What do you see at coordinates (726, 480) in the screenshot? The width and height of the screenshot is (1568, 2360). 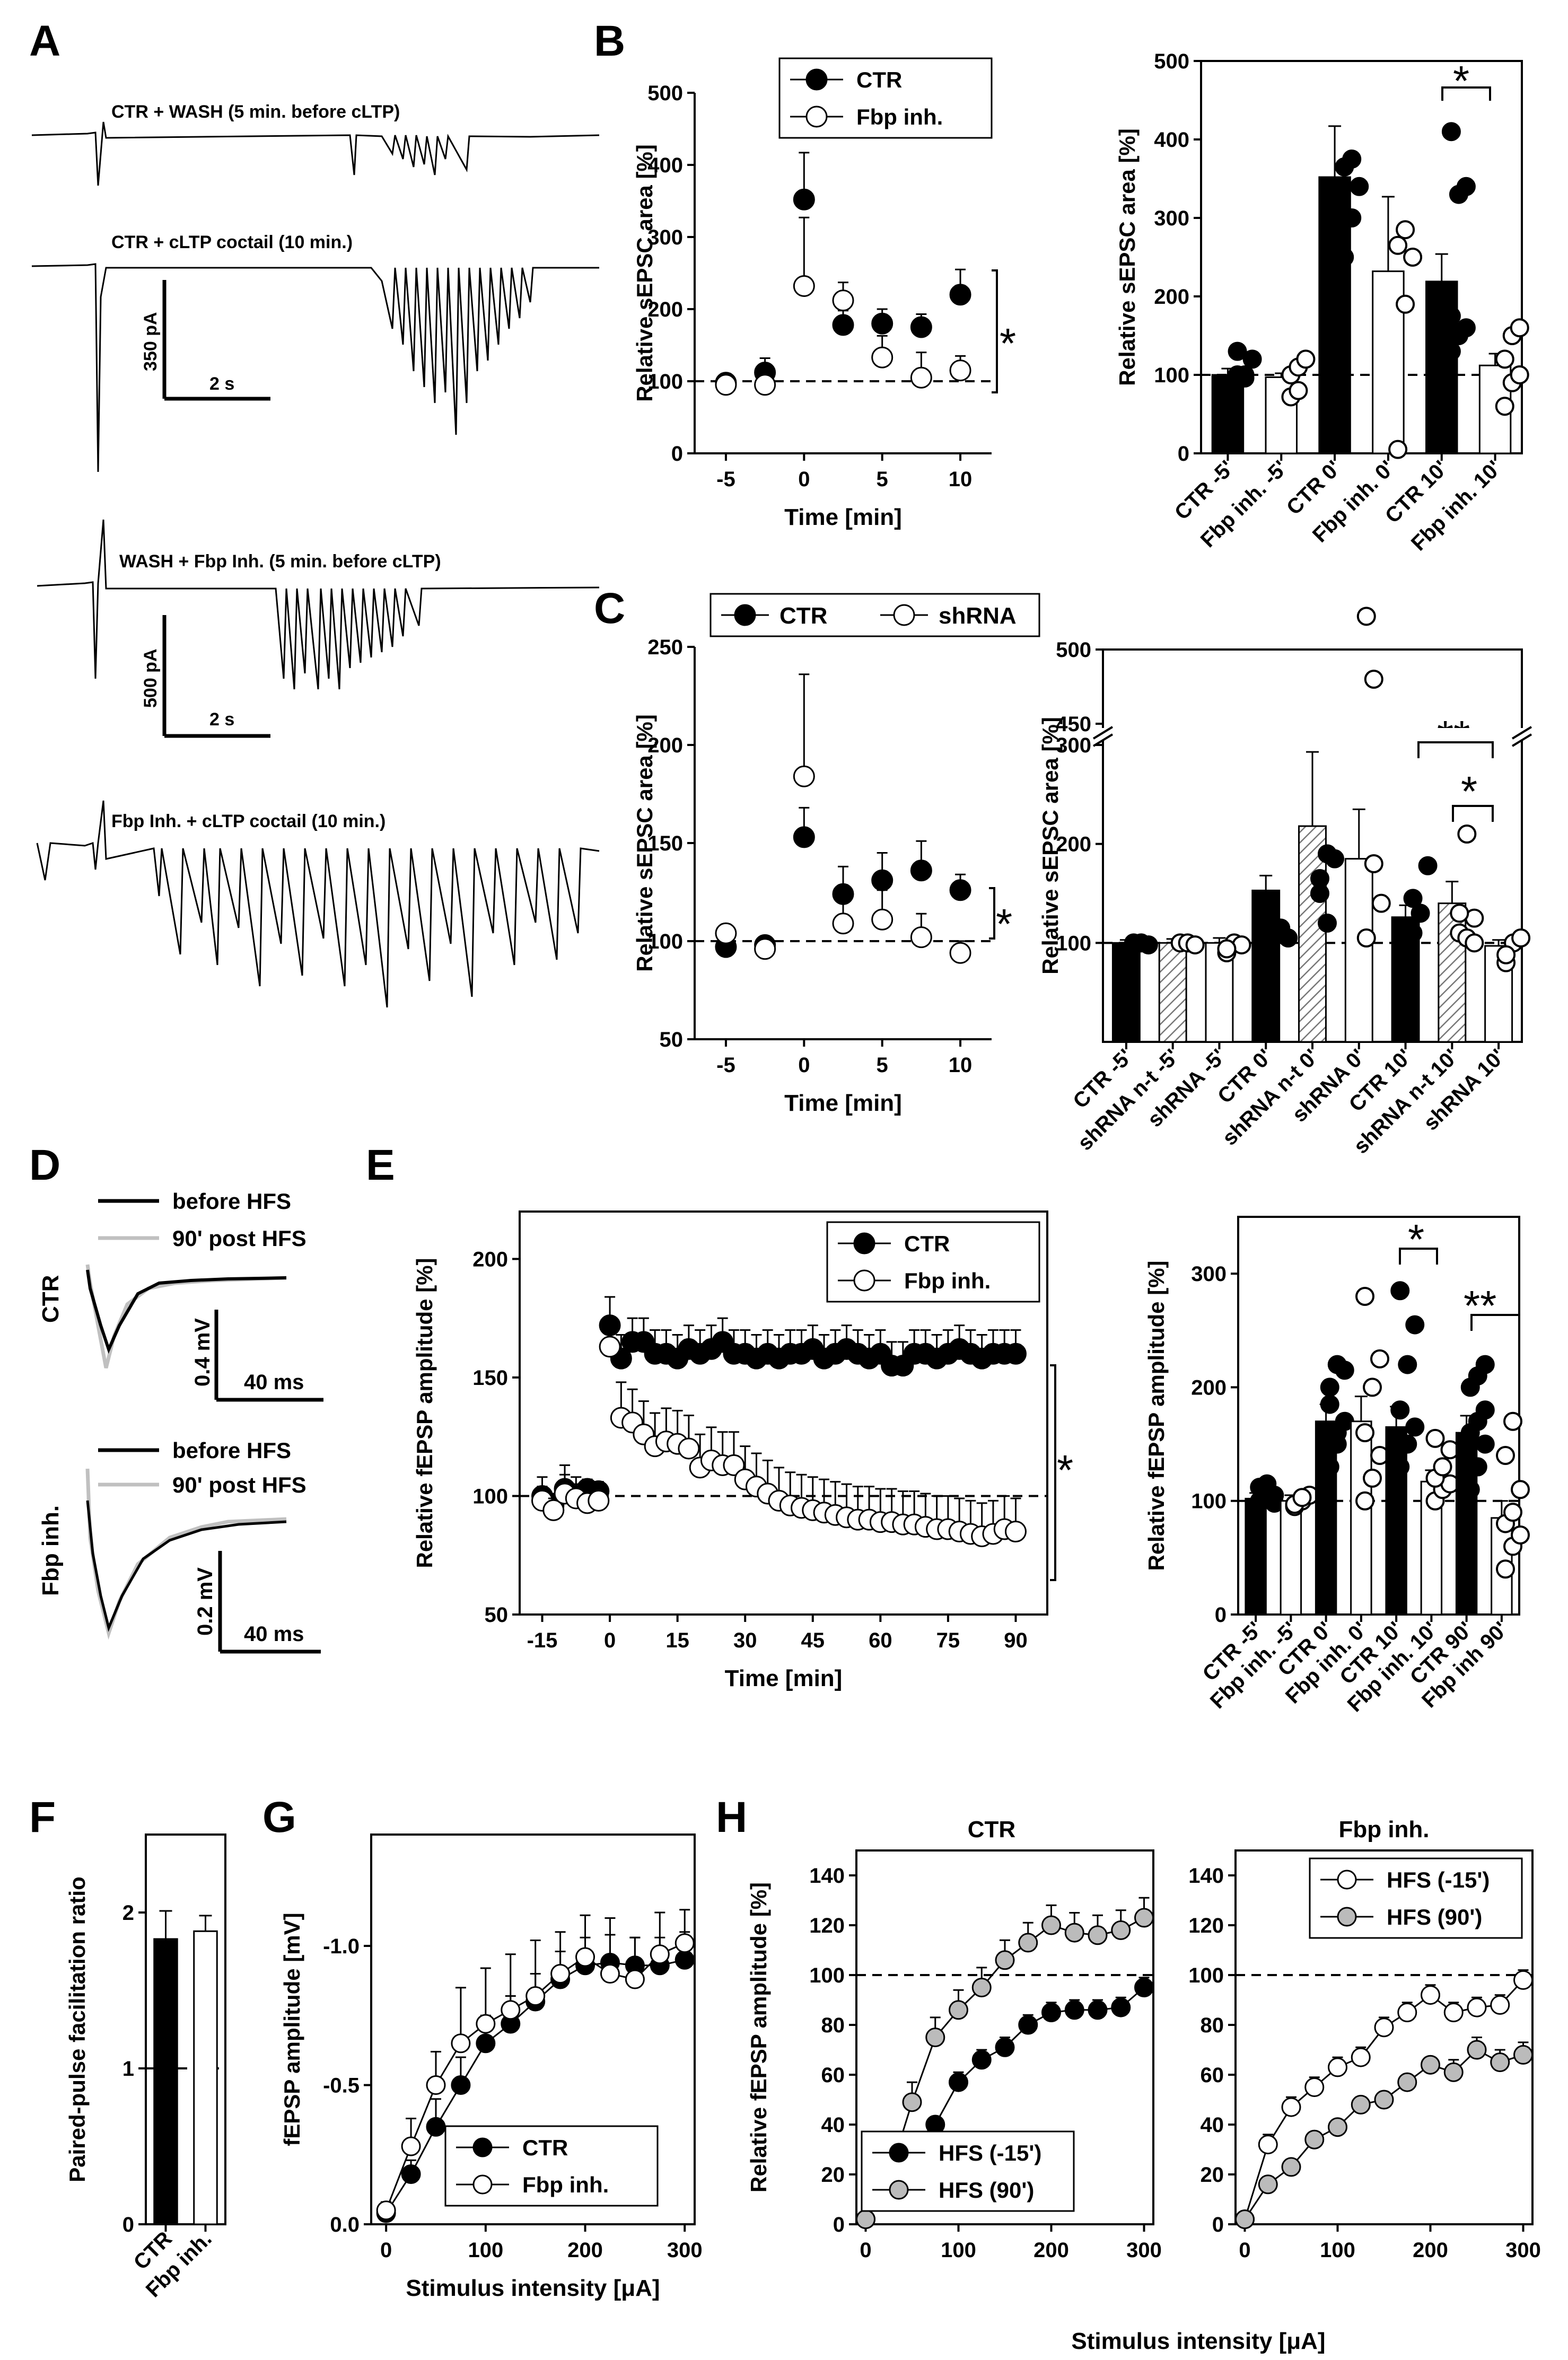 I see `B-left-xtick-label: -5` at bounding box center [726, 480].